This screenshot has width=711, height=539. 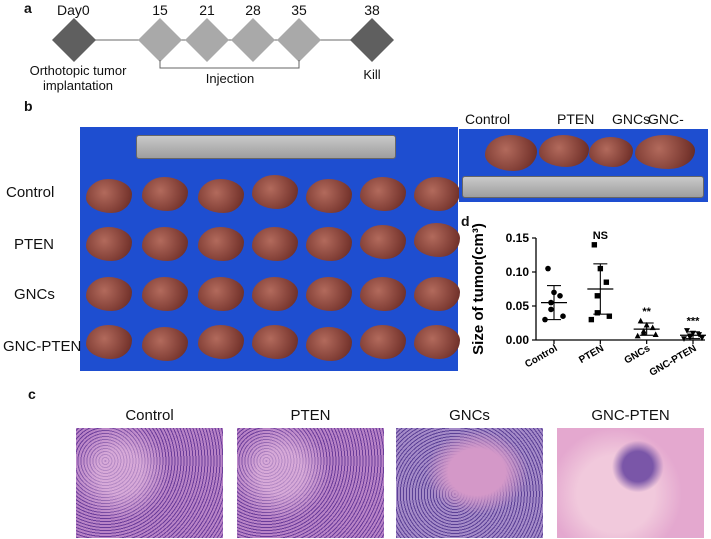 What do you see at coordinates (465, 221) in the screenshot?
I see `panel-d-label: d` at bounding box center [465, 221].